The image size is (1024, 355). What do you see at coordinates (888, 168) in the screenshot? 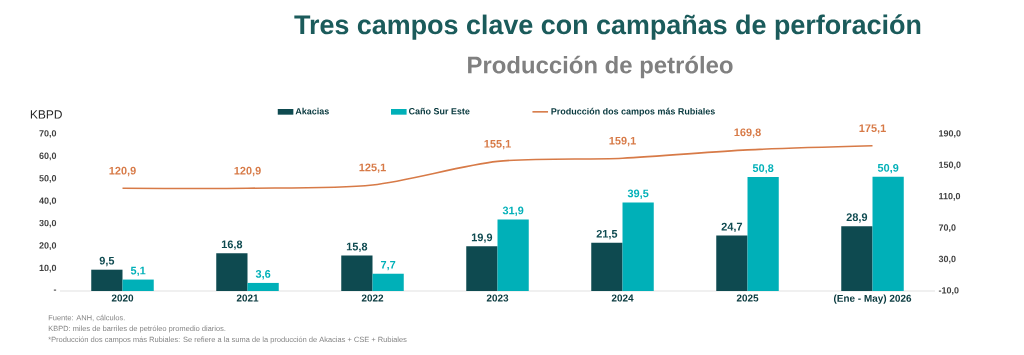
I see `data-label: 50,9` at bounding box center [888, 168].